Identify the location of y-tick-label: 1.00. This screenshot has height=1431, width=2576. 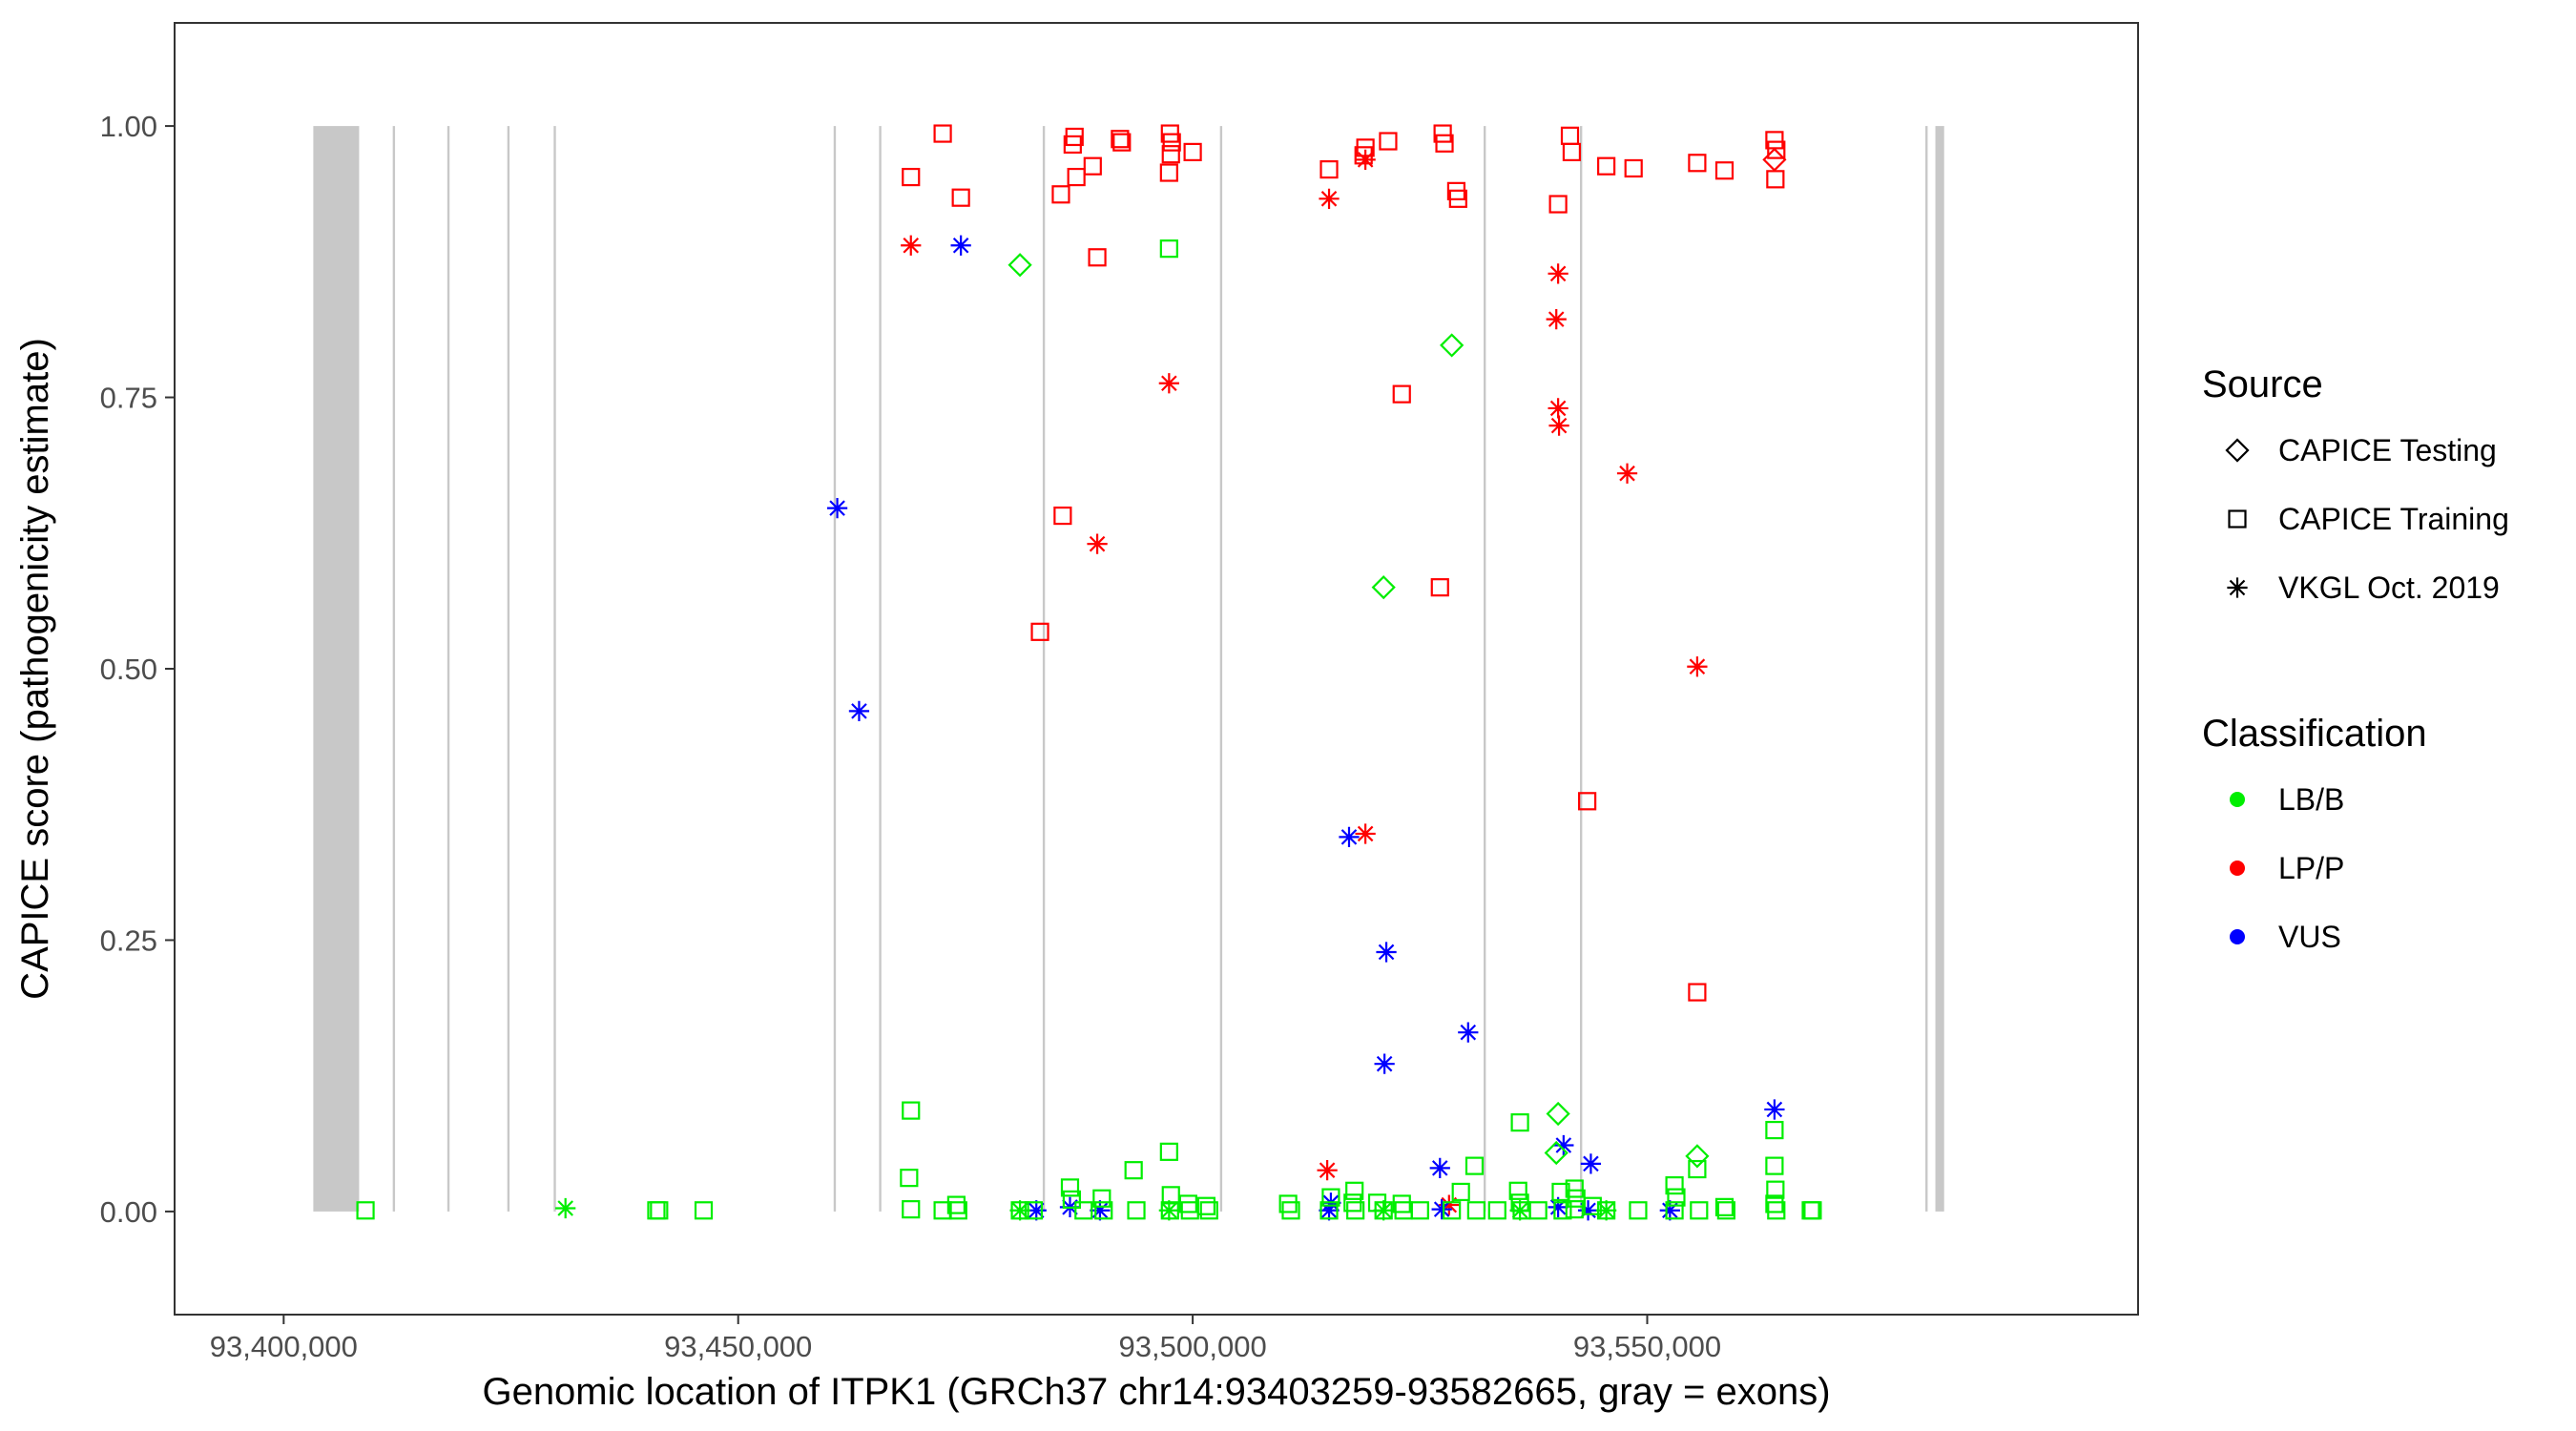
(128, 127).